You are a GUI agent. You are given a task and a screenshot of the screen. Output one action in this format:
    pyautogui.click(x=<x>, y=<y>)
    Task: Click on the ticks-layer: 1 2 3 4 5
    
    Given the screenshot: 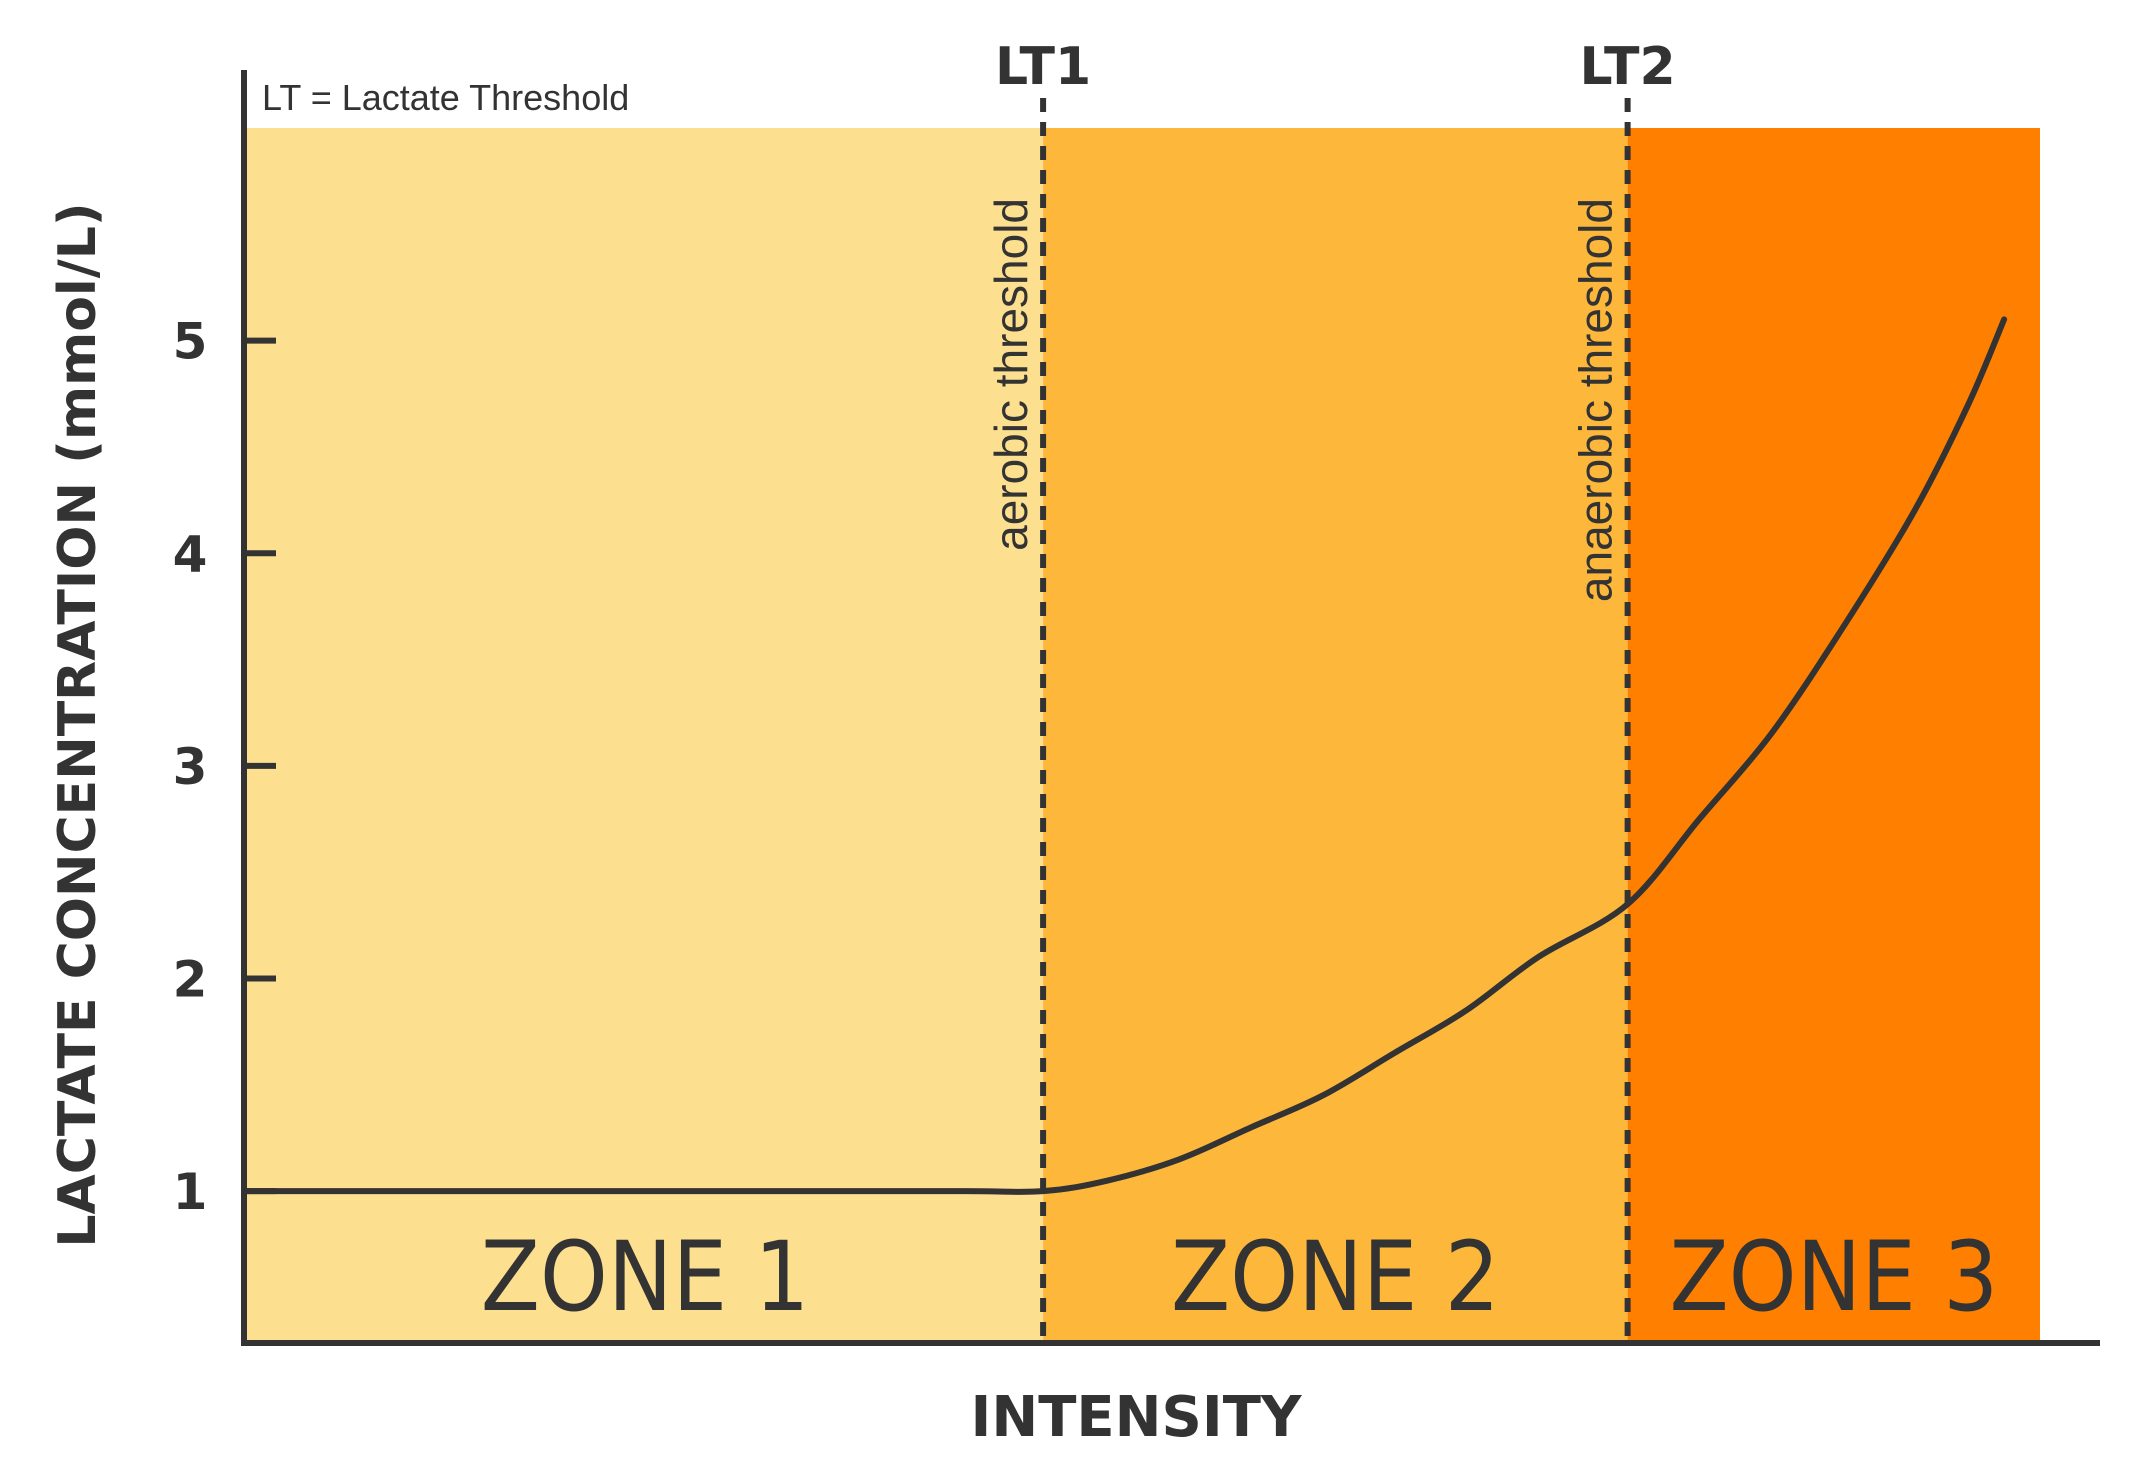 What is the action you would take?
    pyautogui.click(x=224, y=767)
    